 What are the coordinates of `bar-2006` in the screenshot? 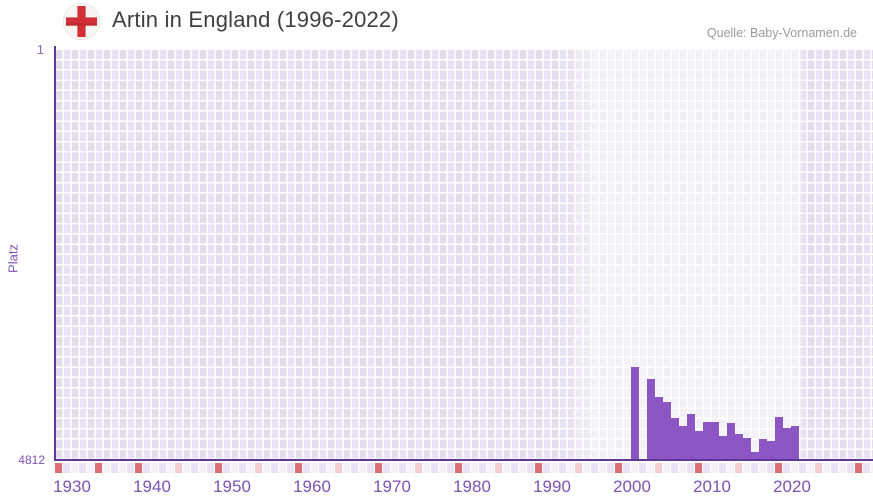 It's located at (683, 442).